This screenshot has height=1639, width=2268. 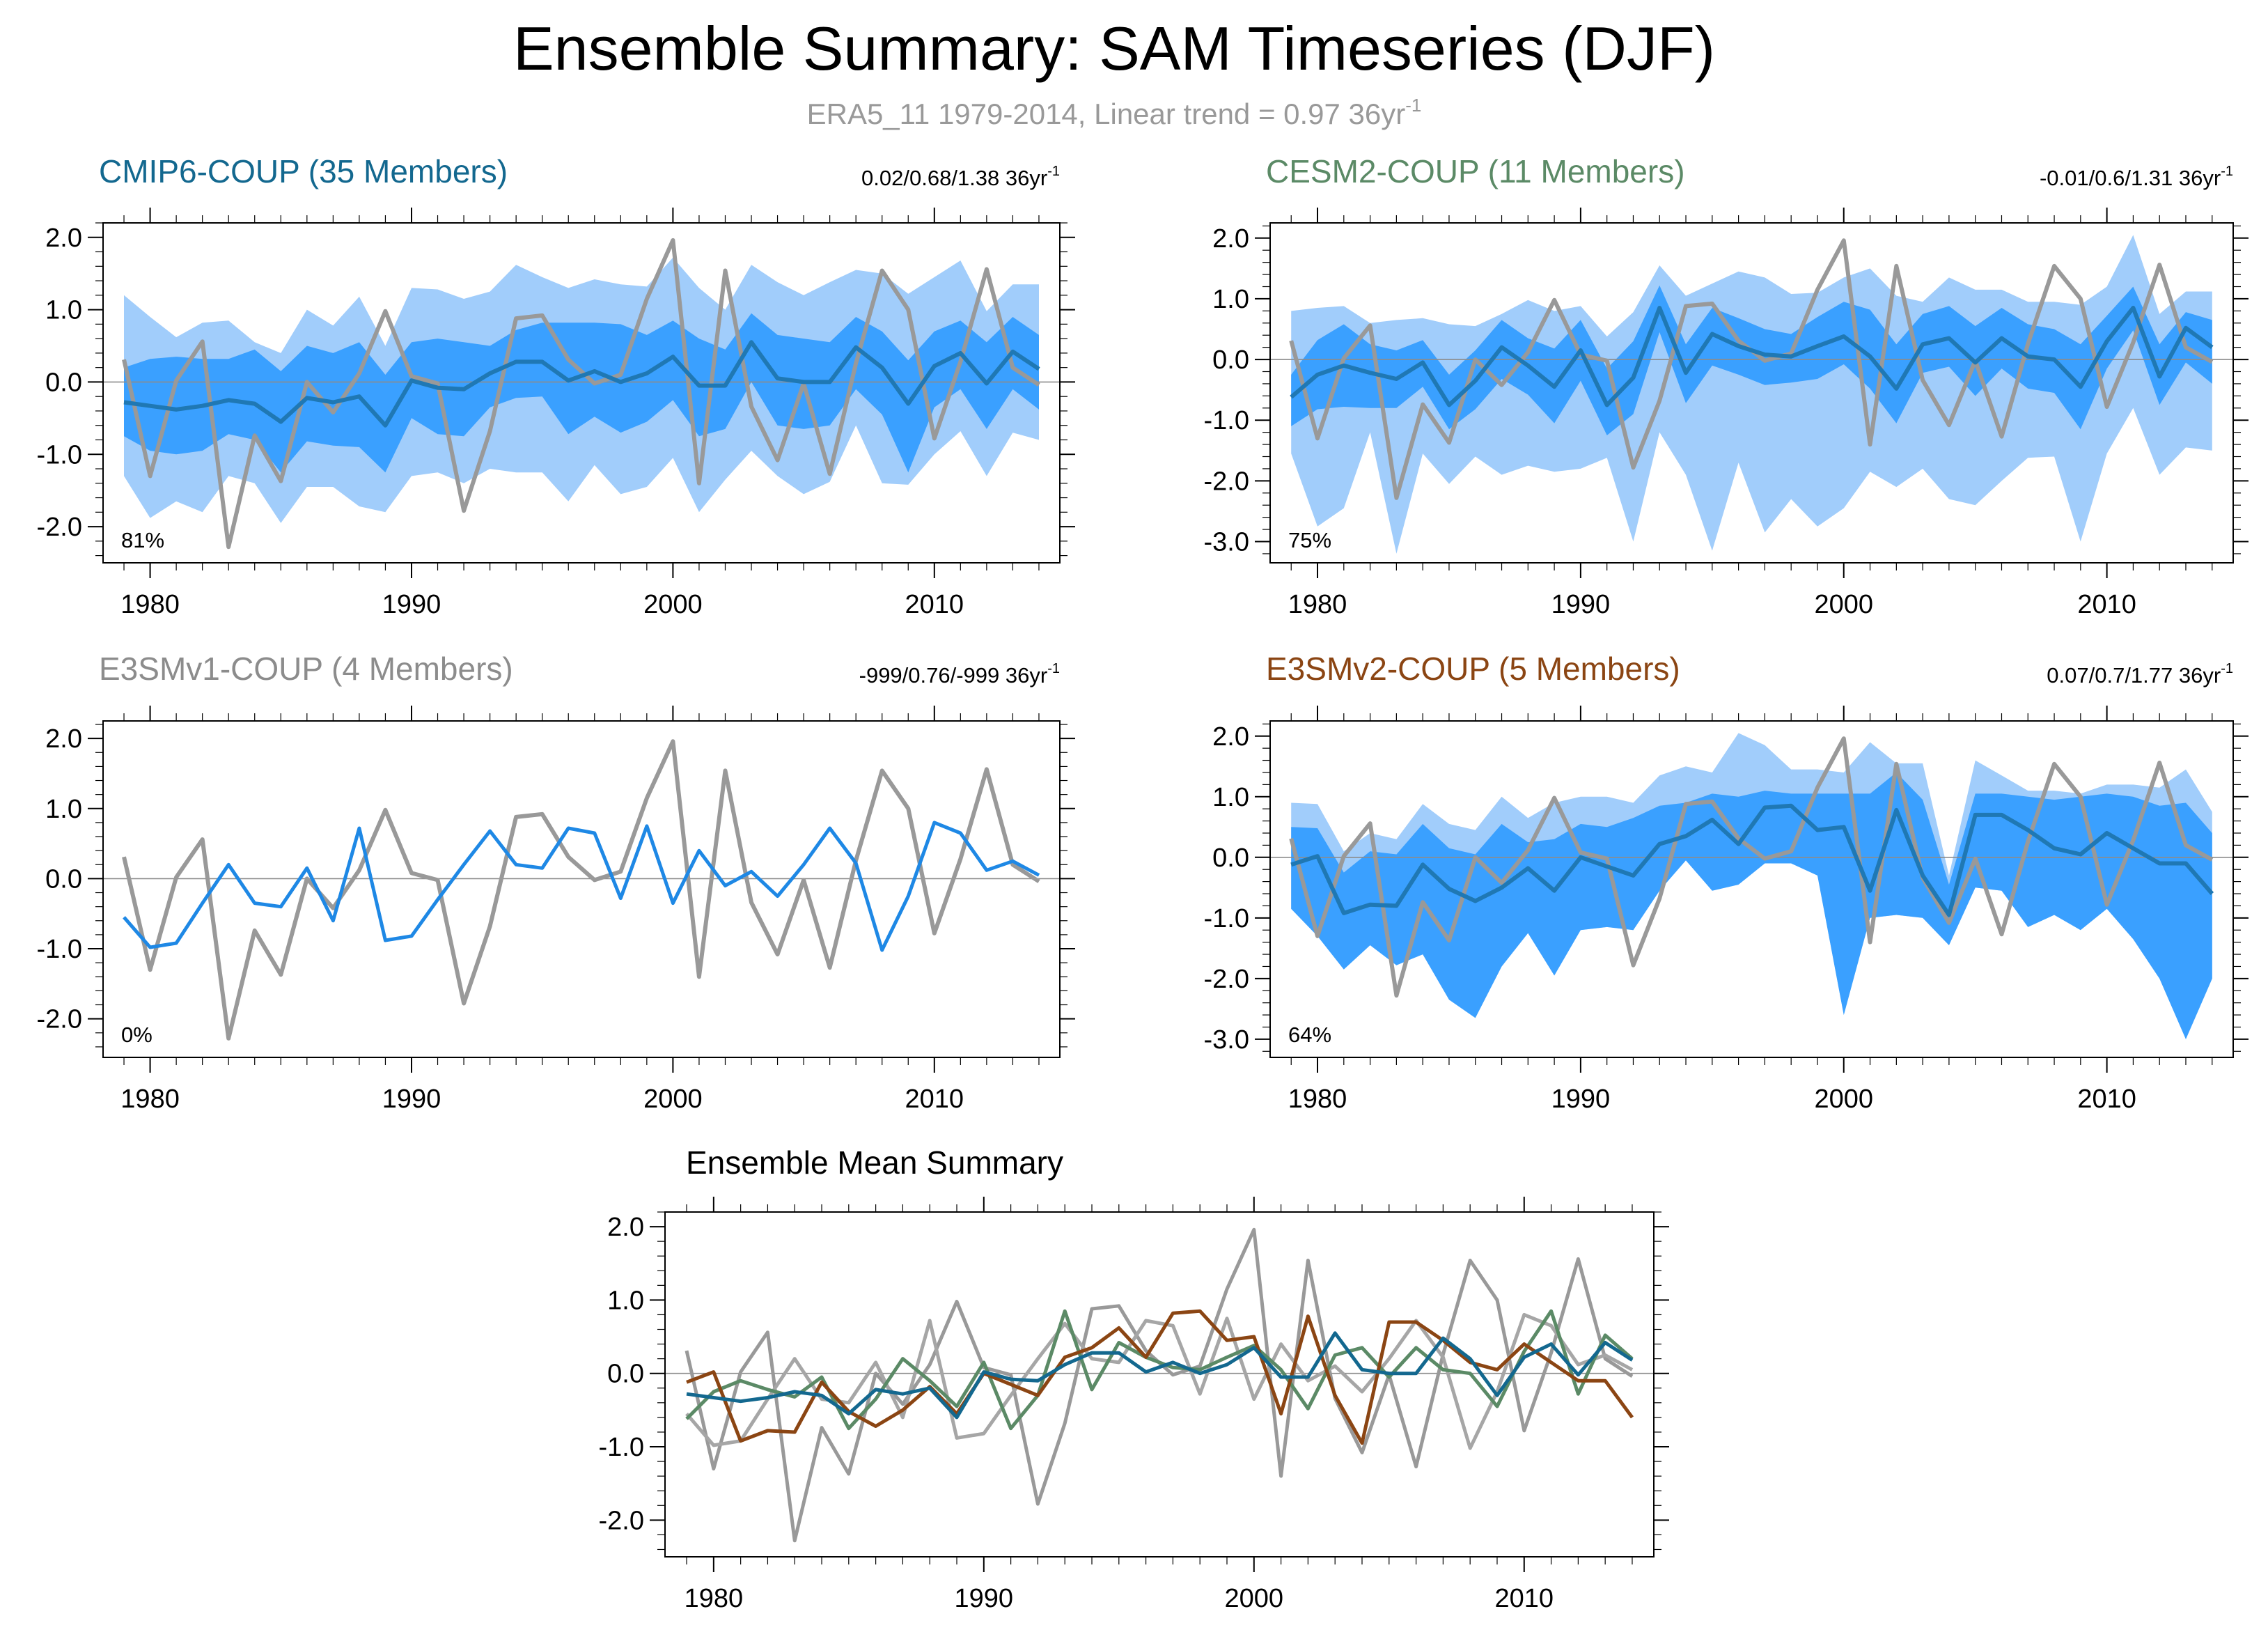 I want to click on series-line-cesm2-coup, so click(x=1159, y=1370).